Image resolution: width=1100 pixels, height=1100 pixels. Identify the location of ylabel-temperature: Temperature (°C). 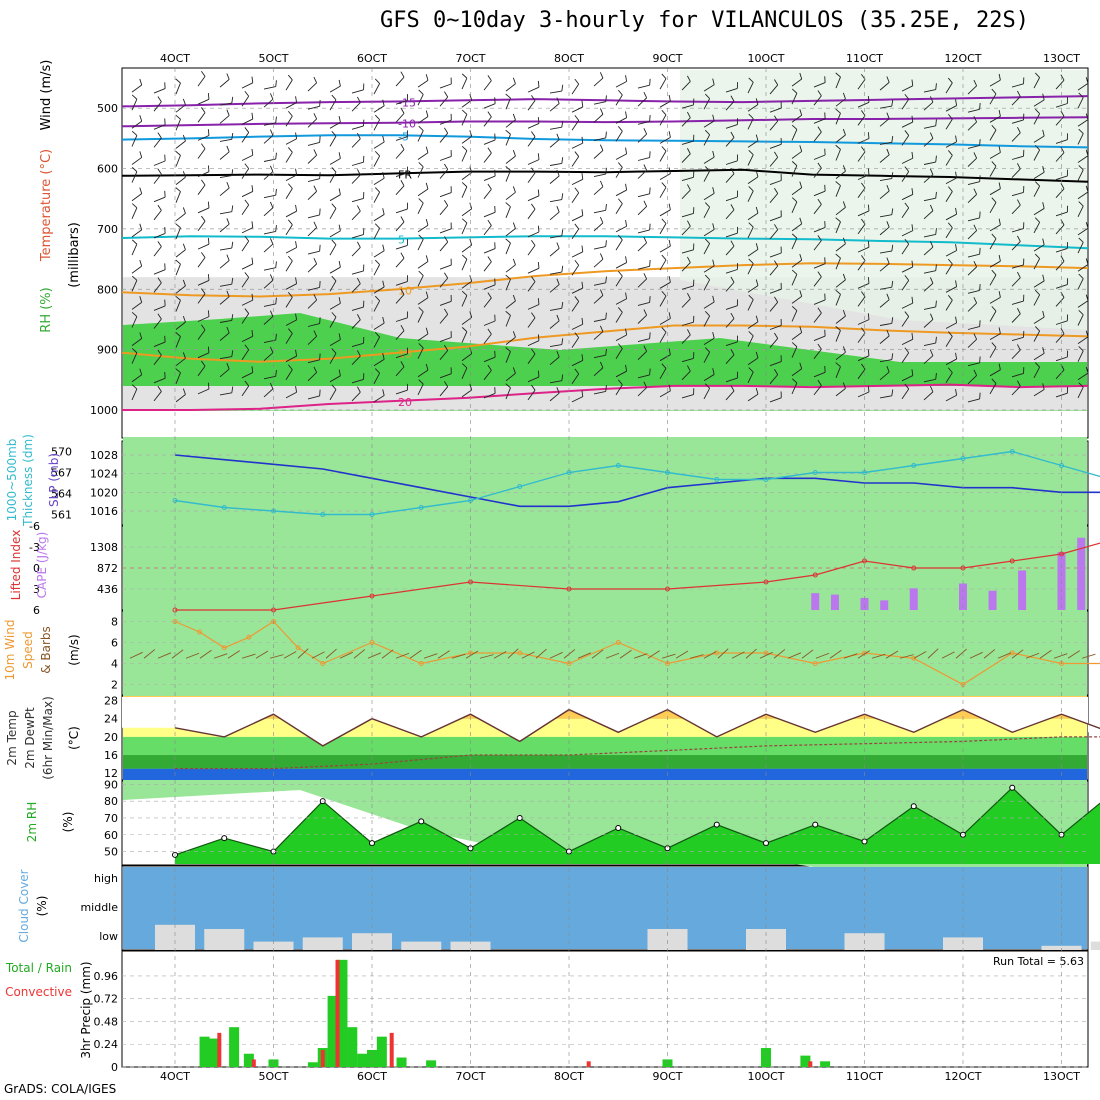
(46, 205).